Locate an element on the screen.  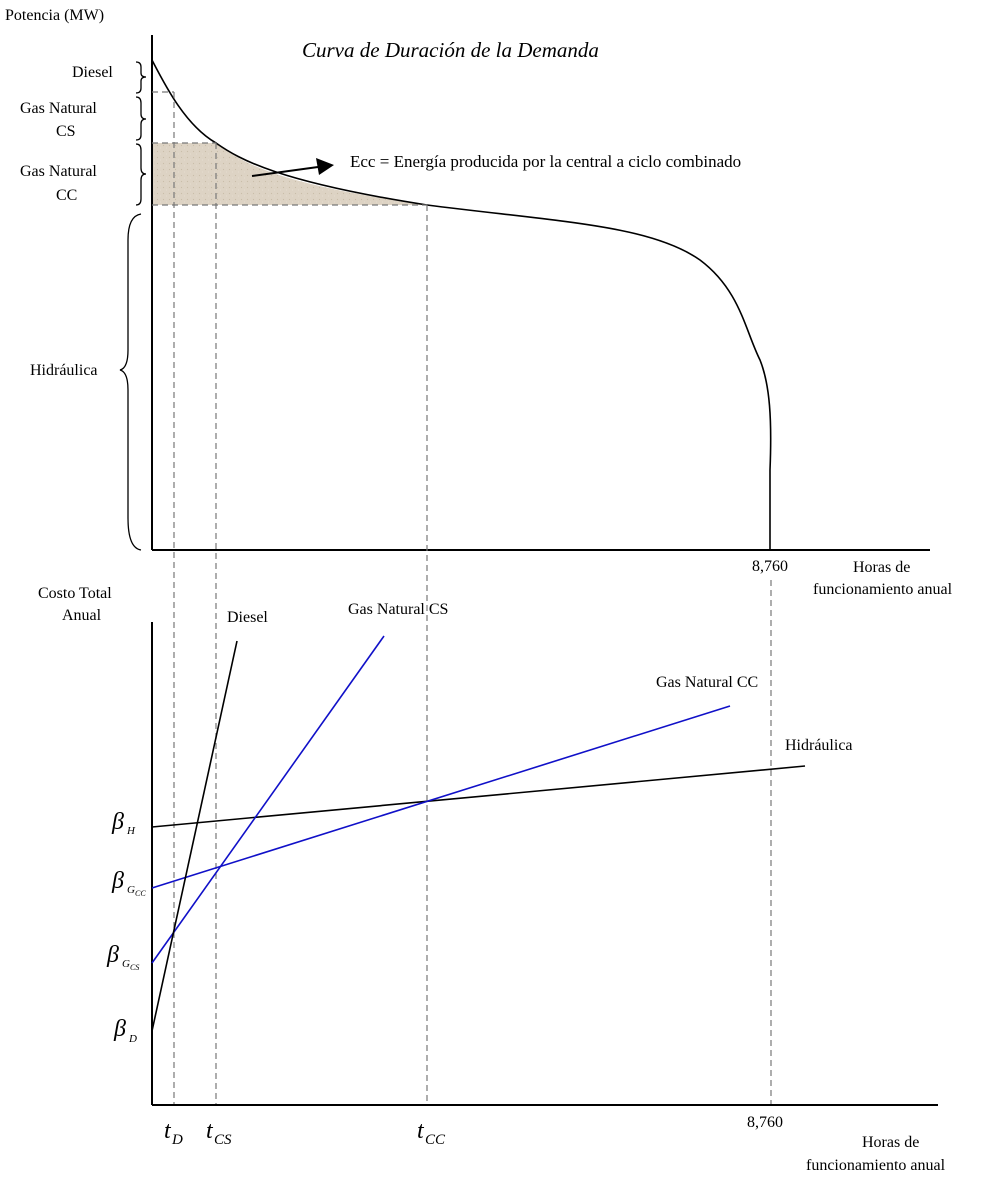
beta-gcs-label: β G CS is located at coordinates (122, 957).